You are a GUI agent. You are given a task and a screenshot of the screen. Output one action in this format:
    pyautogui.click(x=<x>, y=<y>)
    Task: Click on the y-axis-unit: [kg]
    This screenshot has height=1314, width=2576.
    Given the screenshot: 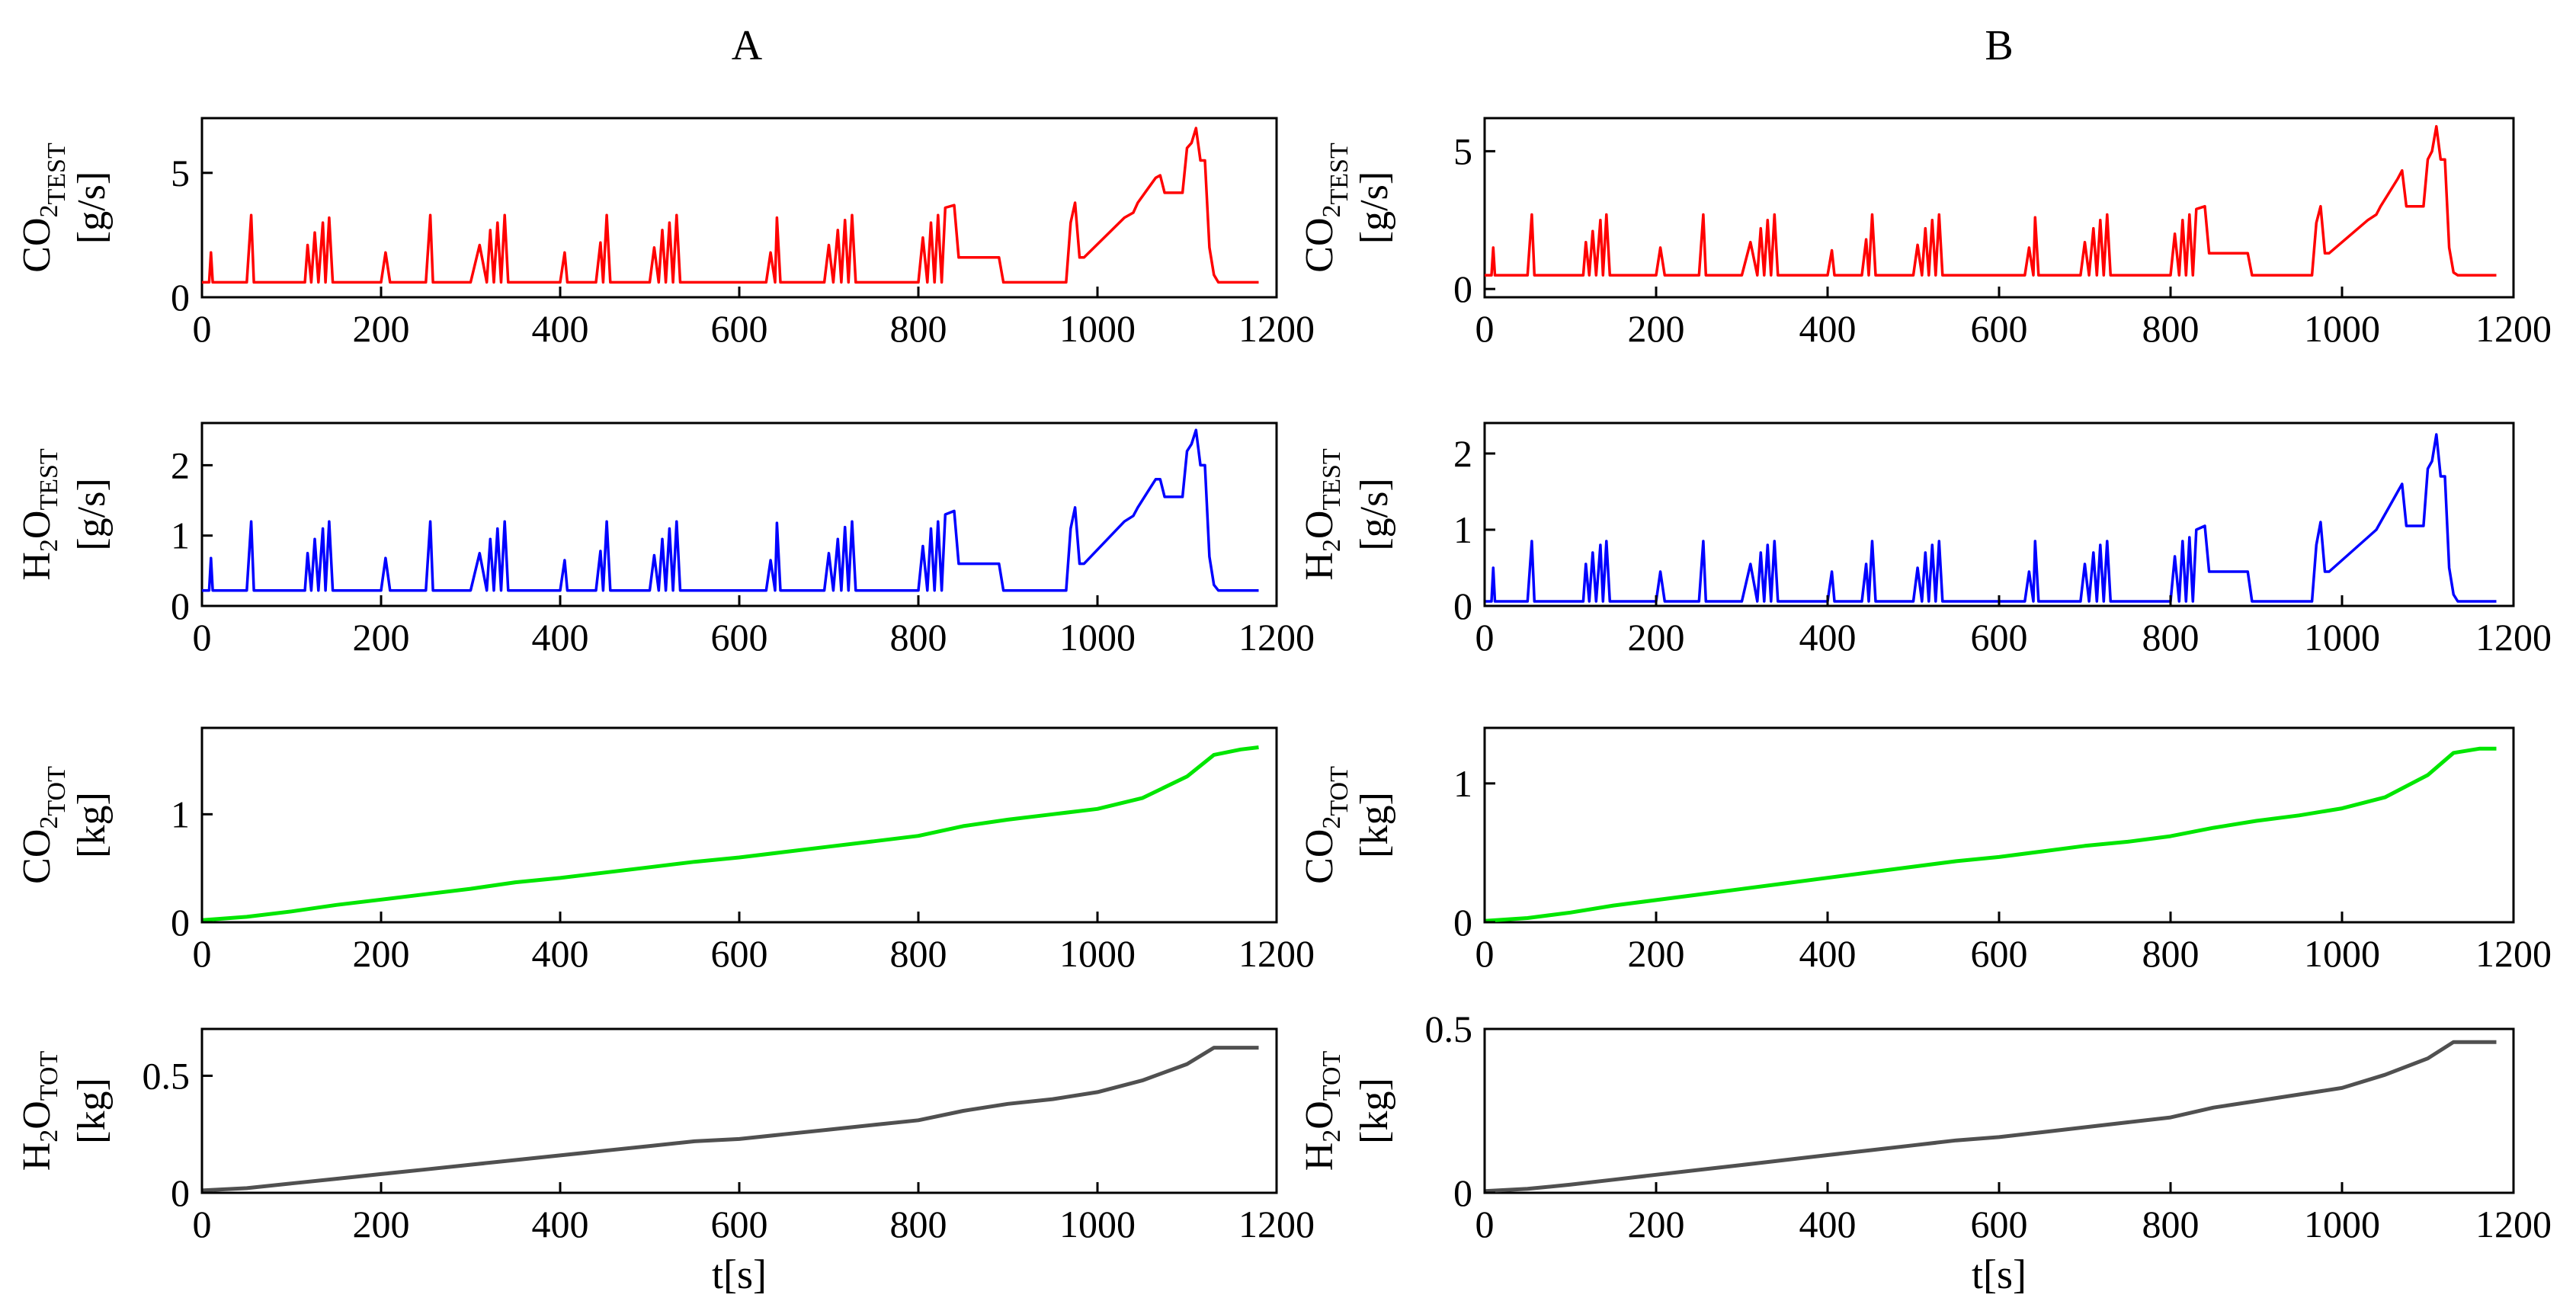 What is the action you would take?
    pyautogui.click(x=1374, y=1111)
    